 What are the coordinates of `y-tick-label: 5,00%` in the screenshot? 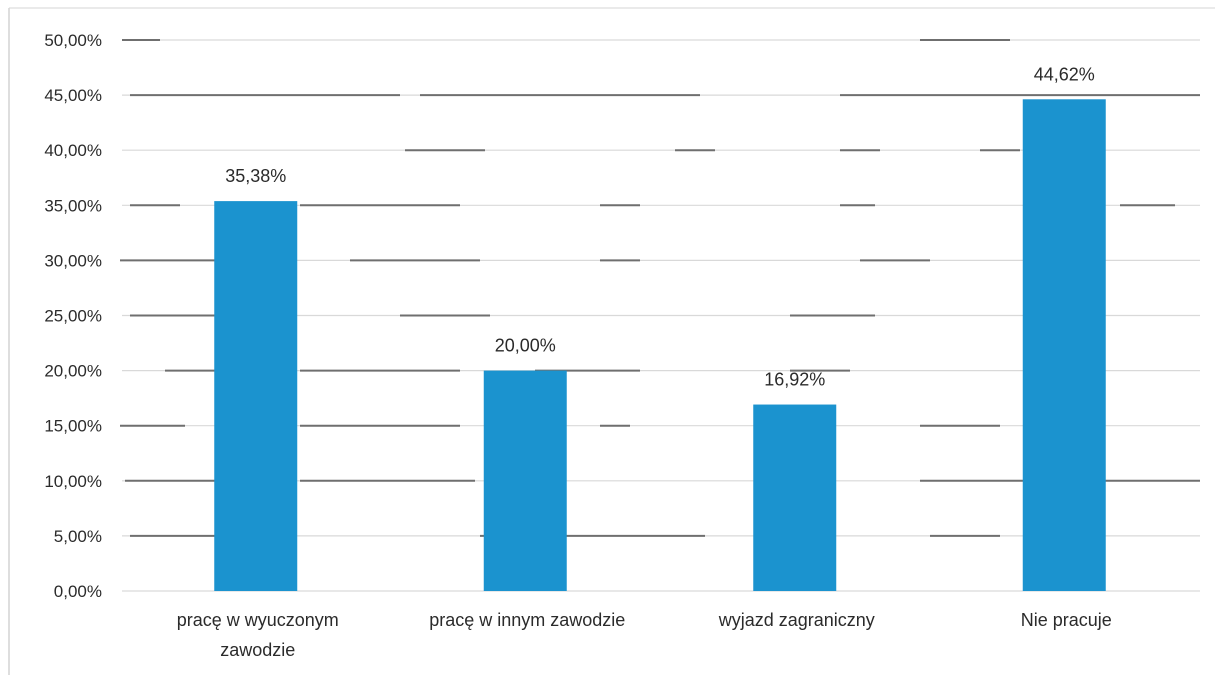 It's located at (78, 536).